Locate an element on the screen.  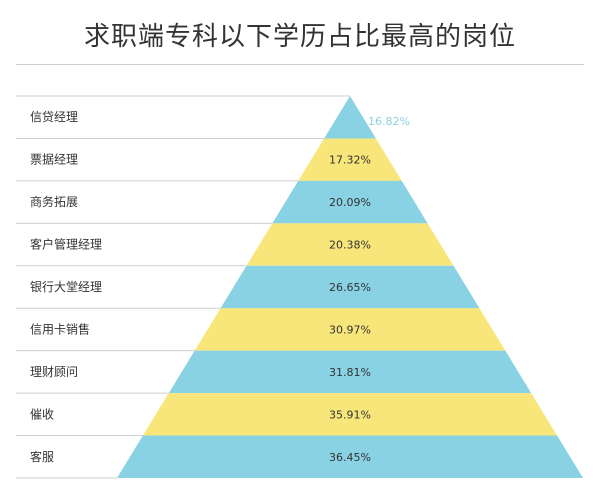
category-label: 信用卡销售 is located at coordinates (60, 328).